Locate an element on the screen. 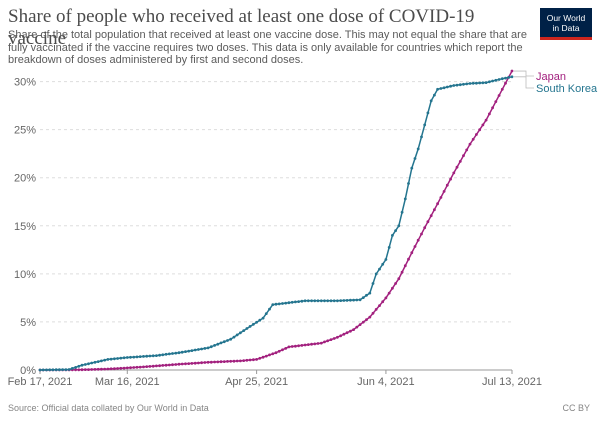 This screenshot has height=423, width=600. legend-connector is located at coordinates (524, 82).